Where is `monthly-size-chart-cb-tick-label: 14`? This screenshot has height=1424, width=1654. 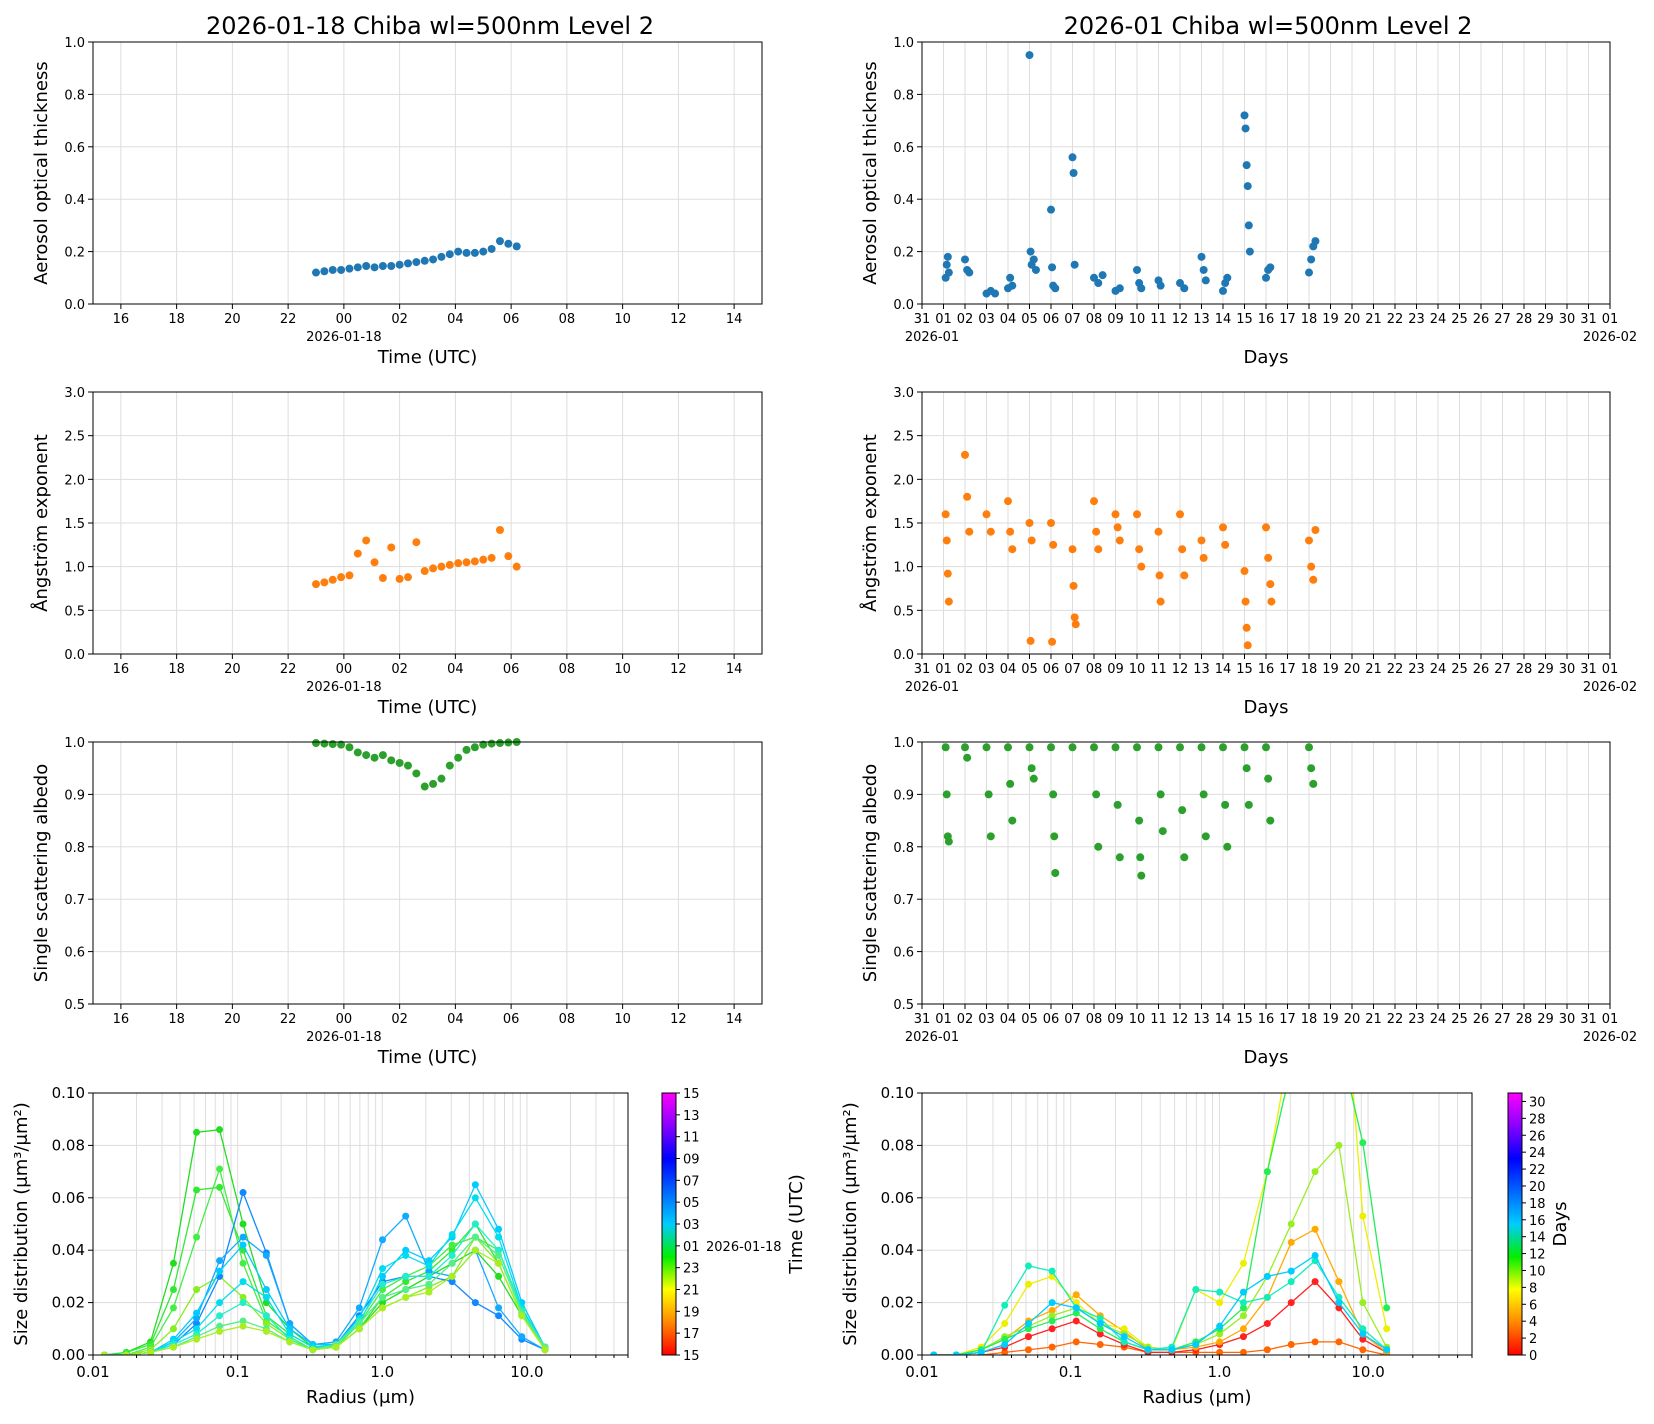
monthly-size-chart-cb-tick-label: 14 is located at coordinates (1537, 1238).